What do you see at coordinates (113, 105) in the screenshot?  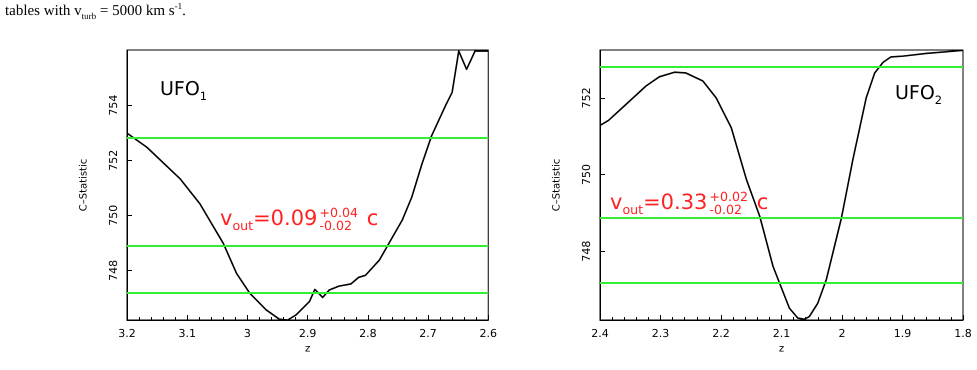 I see `y-tick-label: 754` at bounding box center [113, 105].